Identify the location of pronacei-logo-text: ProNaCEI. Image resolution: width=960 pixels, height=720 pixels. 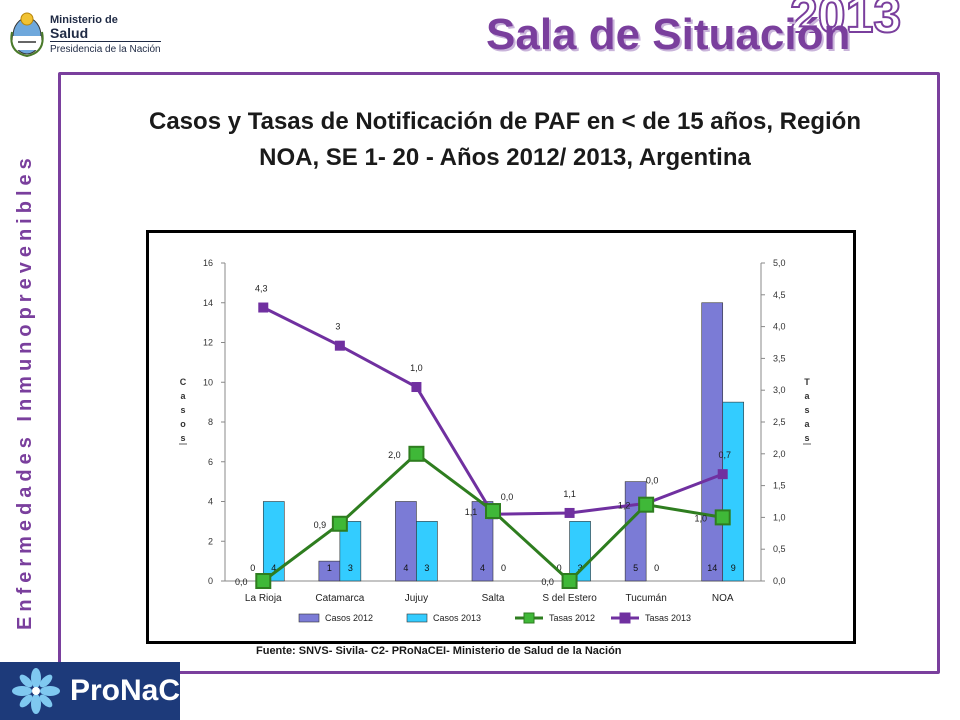
(139, 690).